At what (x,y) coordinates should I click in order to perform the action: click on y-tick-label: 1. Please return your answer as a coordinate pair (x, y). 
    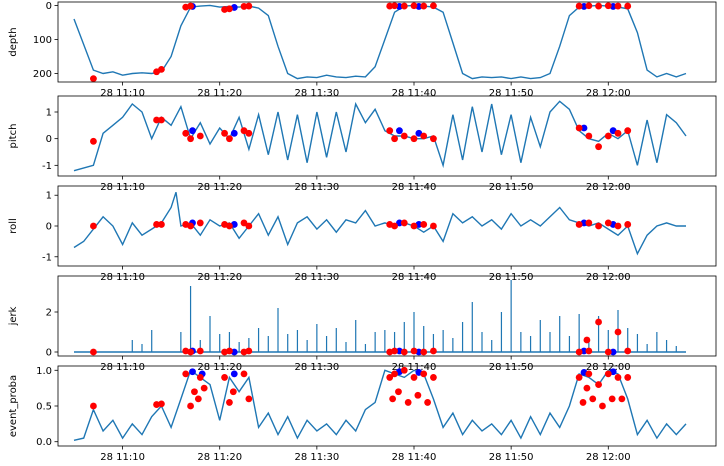
    Looking at the image, I should click on (49, 113).